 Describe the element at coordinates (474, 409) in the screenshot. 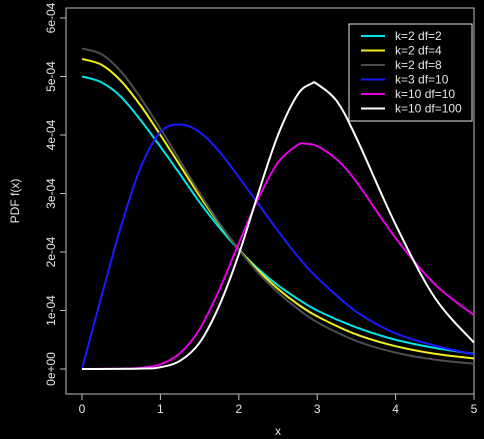

I see `x-tick-label: 5` at that location.